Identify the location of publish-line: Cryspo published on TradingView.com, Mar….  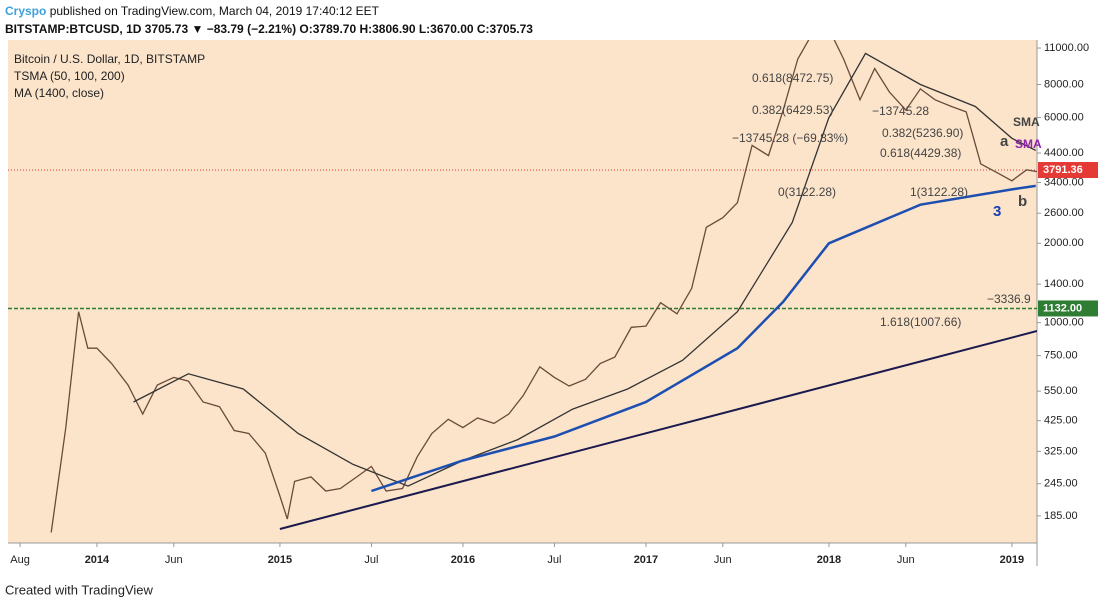
(192, 11).